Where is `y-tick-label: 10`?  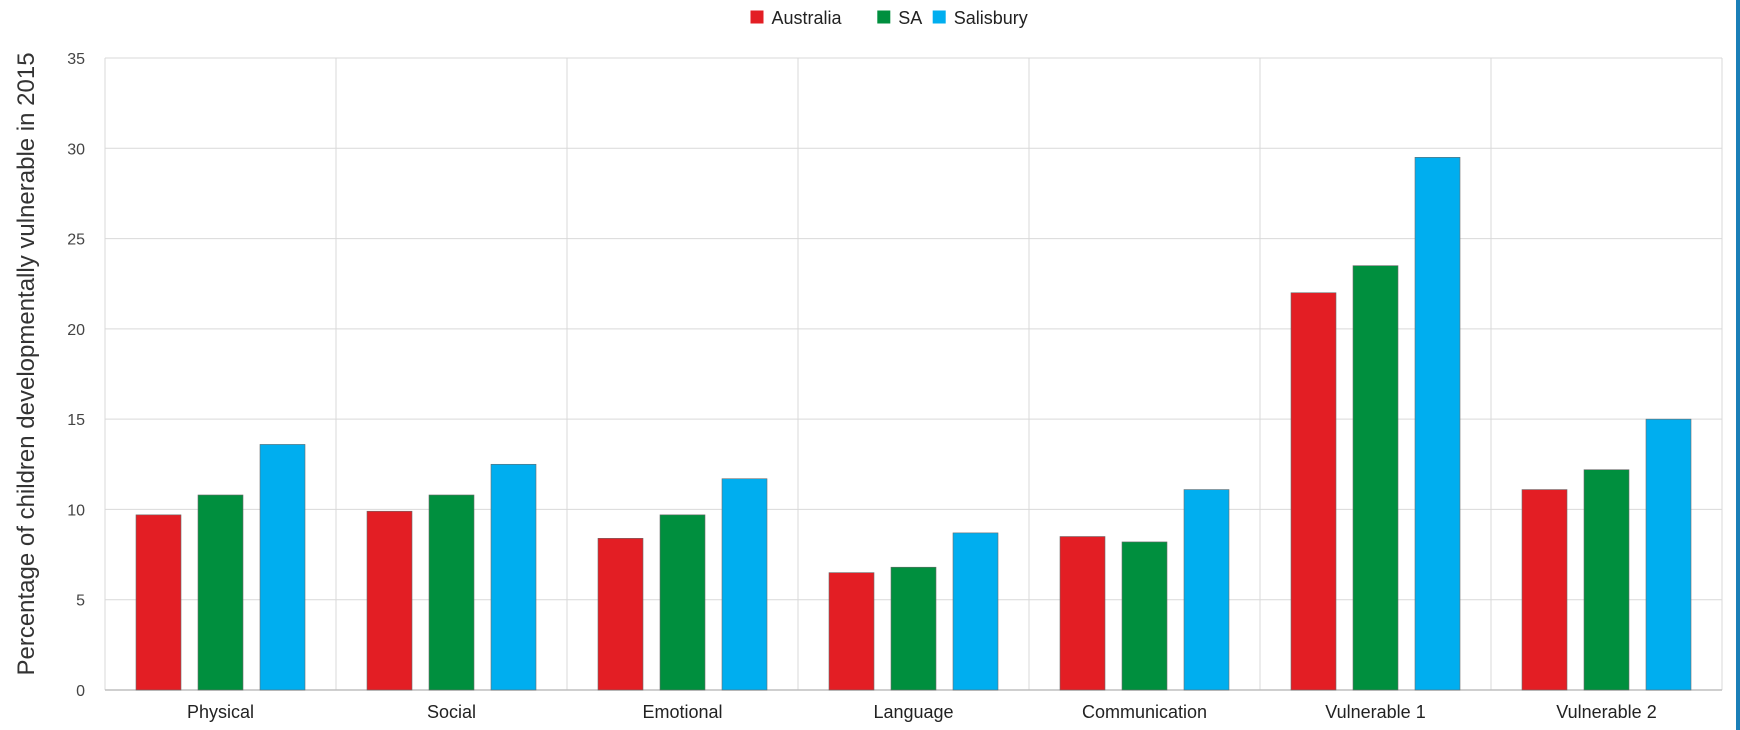
y-tick-label: 10 is located at coordinates (76, 510).